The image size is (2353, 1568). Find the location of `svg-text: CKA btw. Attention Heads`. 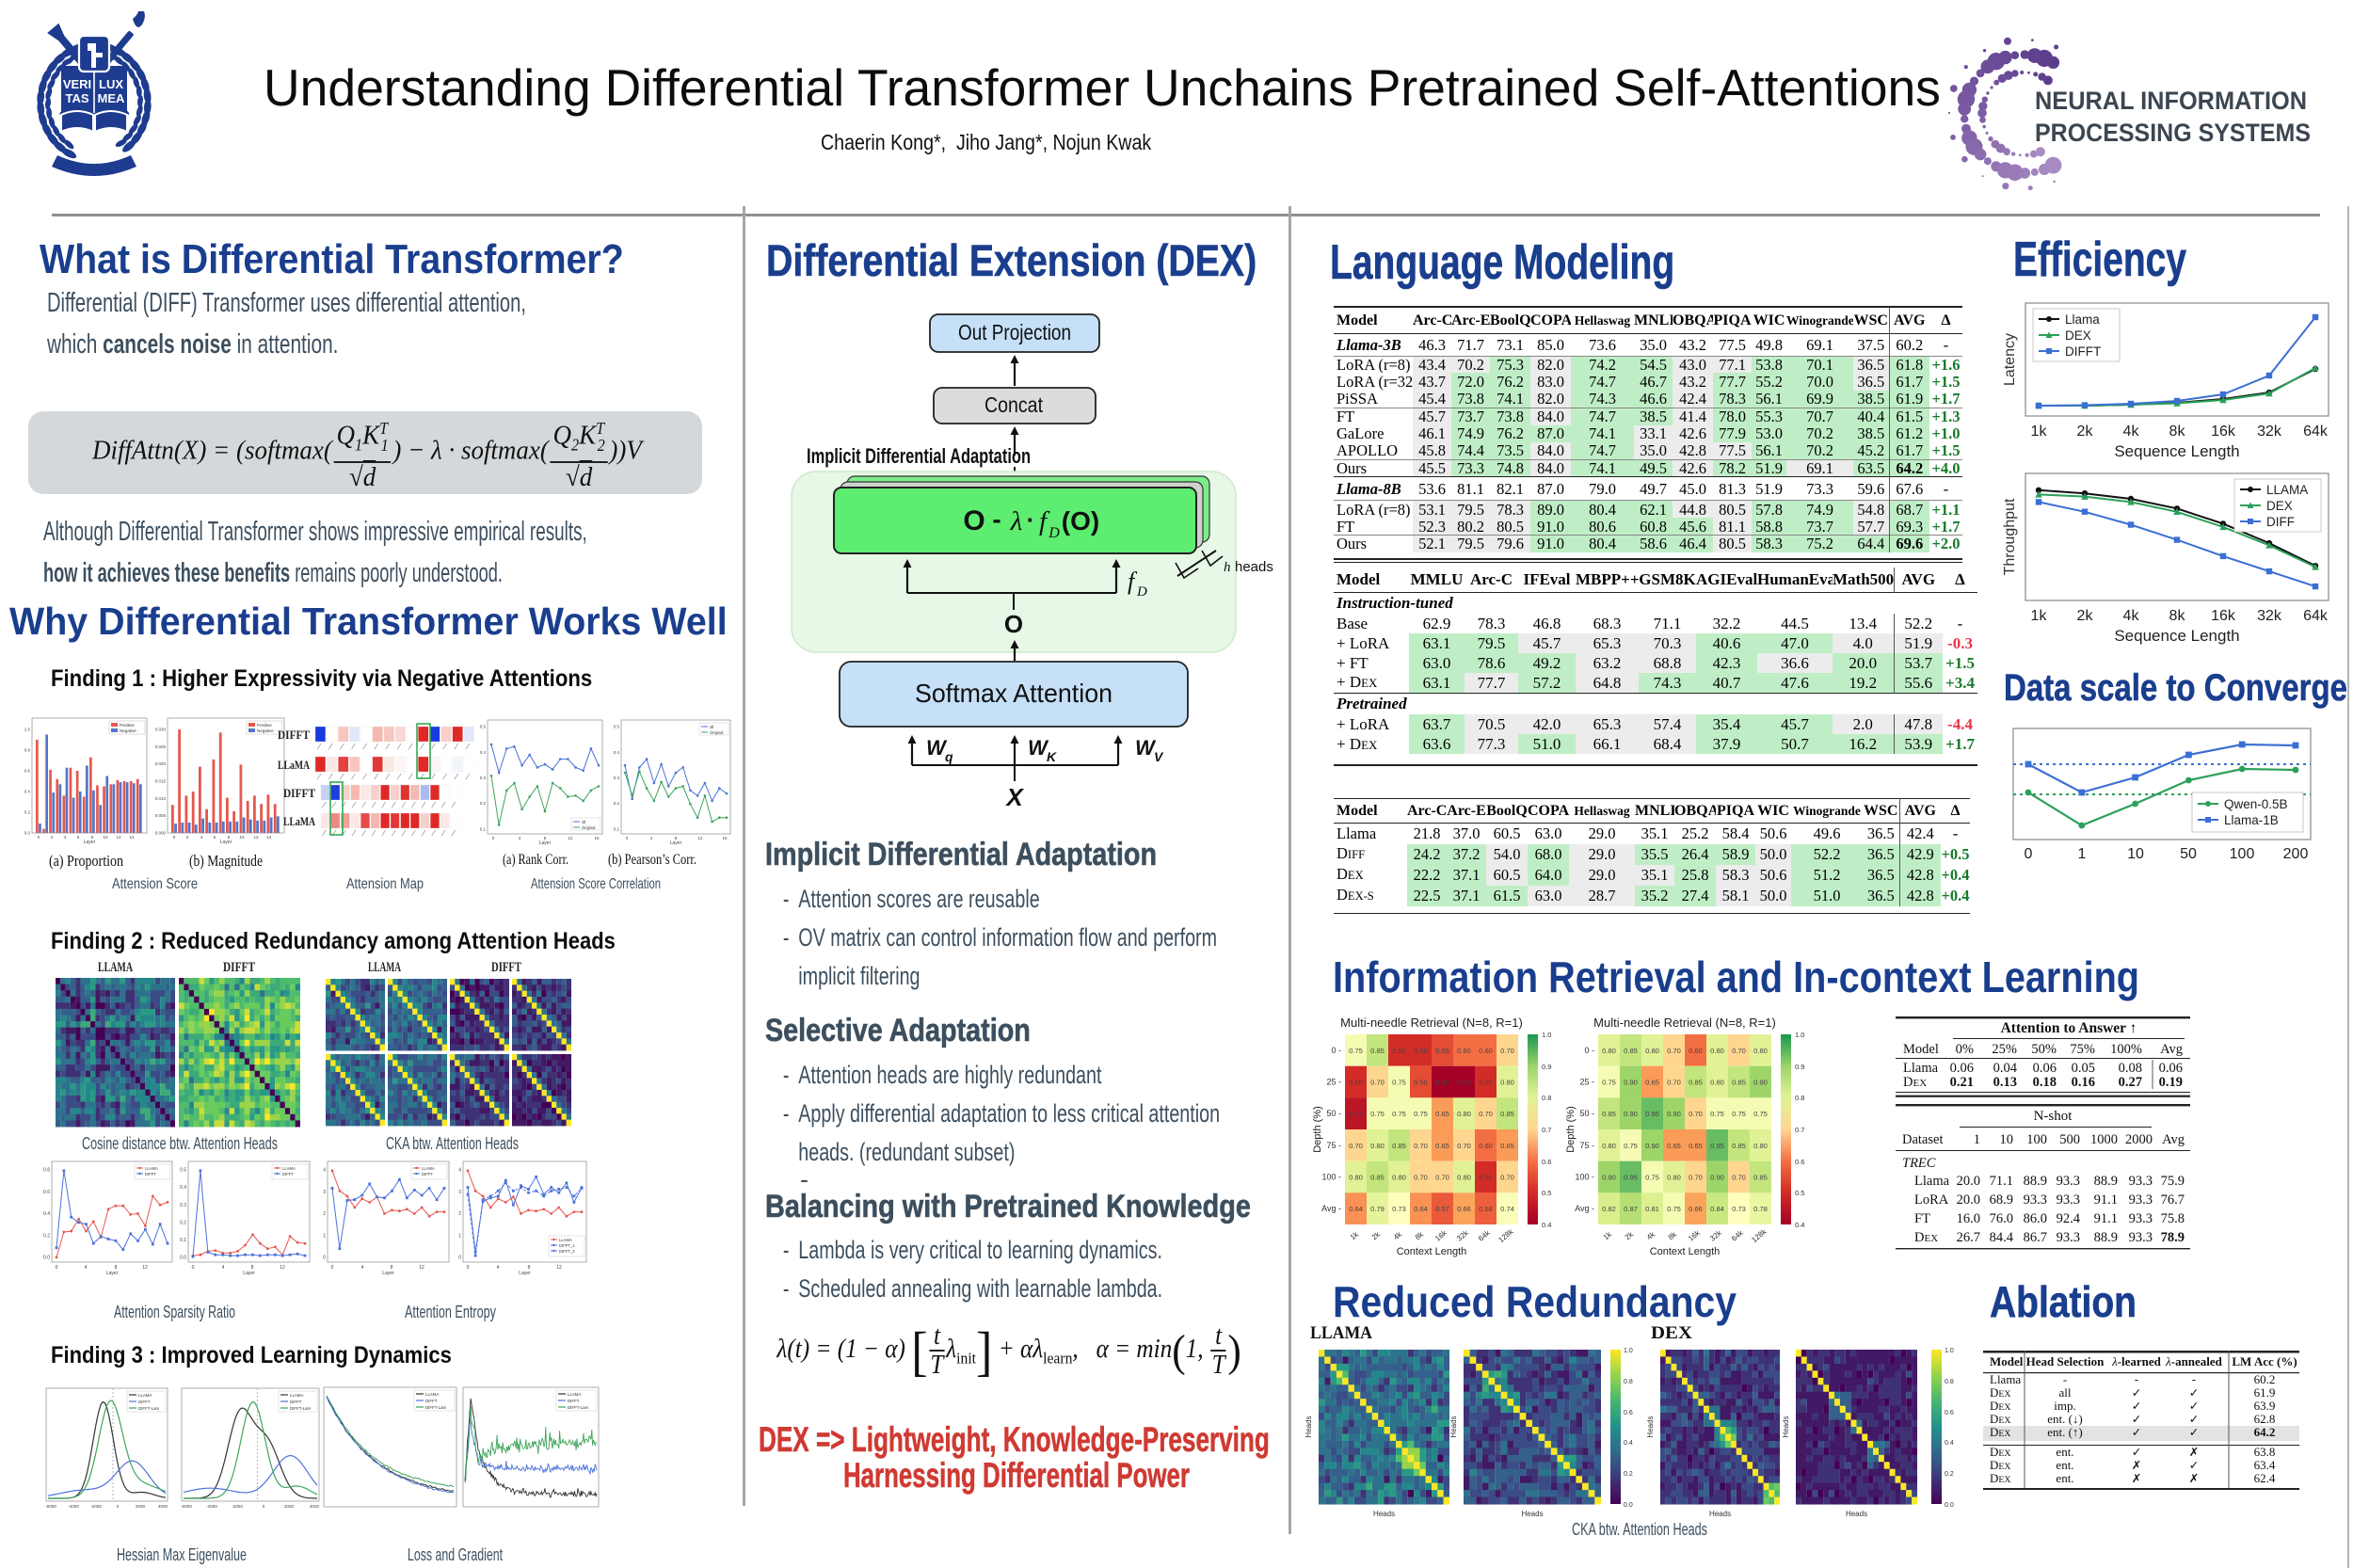

svg-text: CKA btw. Attention Heads is located at coordinates (452, 1143).